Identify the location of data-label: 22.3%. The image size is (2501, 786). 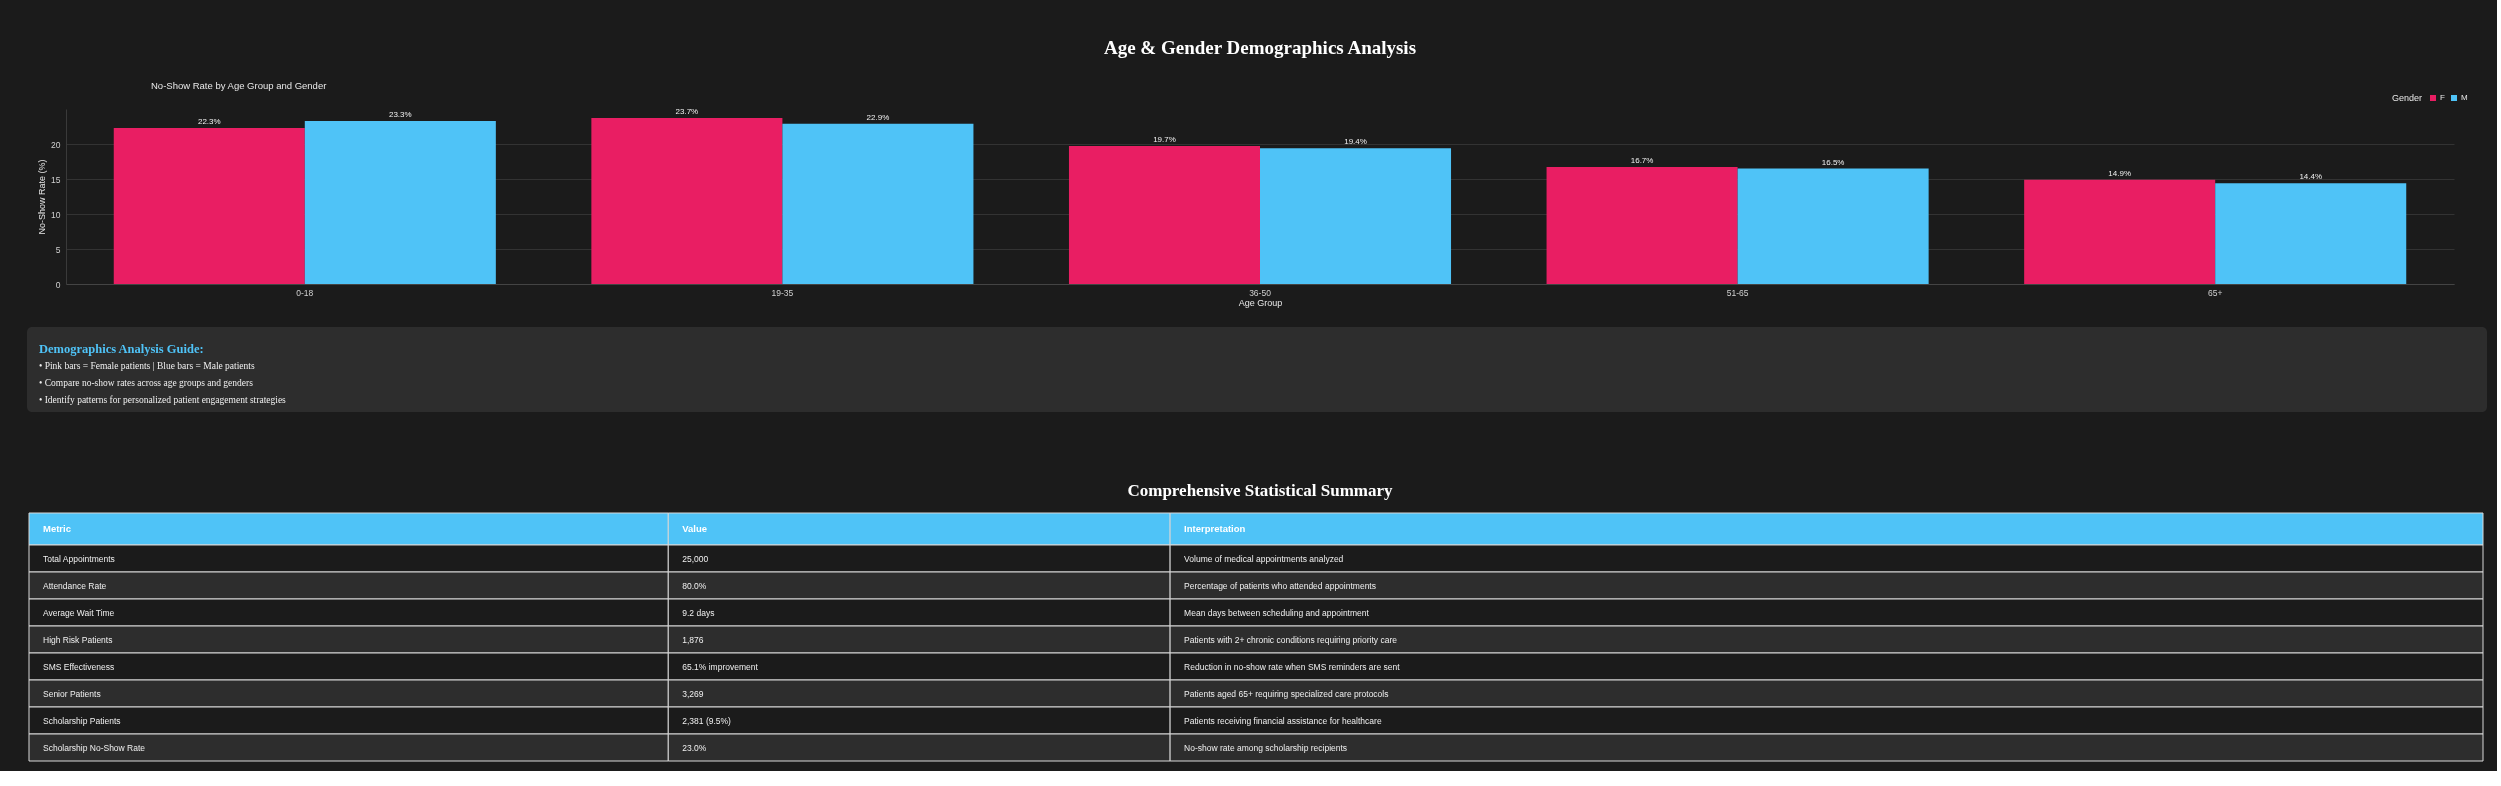
(209, 121).